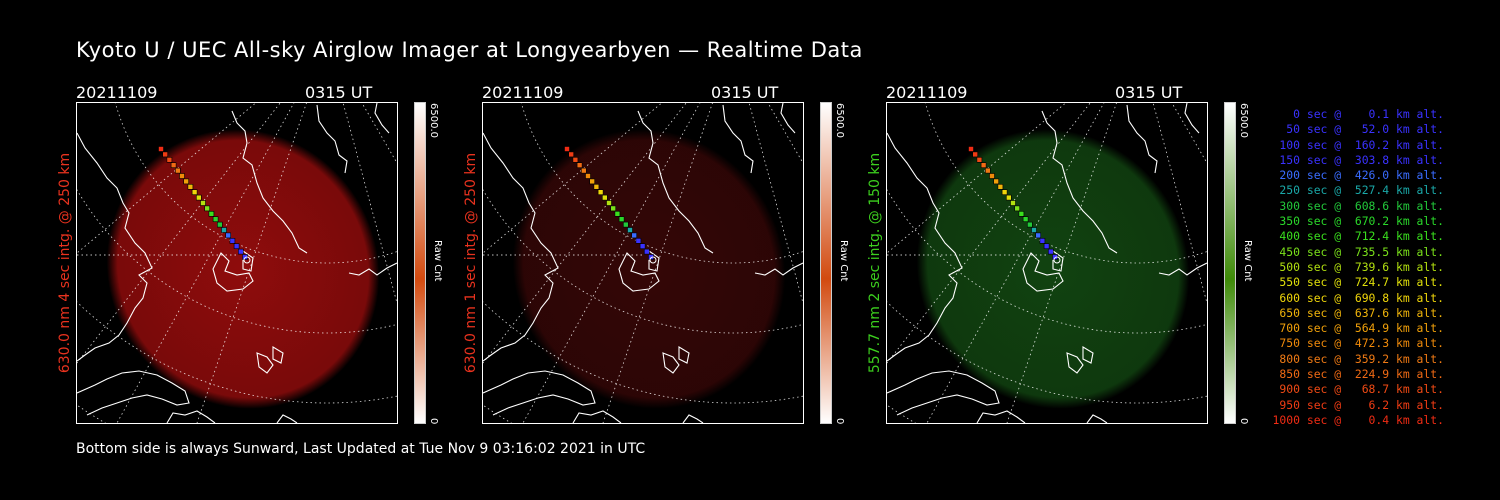  Describe the element at coordinates (523, 92) in the screenshot. I see `panel-2-date: 20211109` at that location.